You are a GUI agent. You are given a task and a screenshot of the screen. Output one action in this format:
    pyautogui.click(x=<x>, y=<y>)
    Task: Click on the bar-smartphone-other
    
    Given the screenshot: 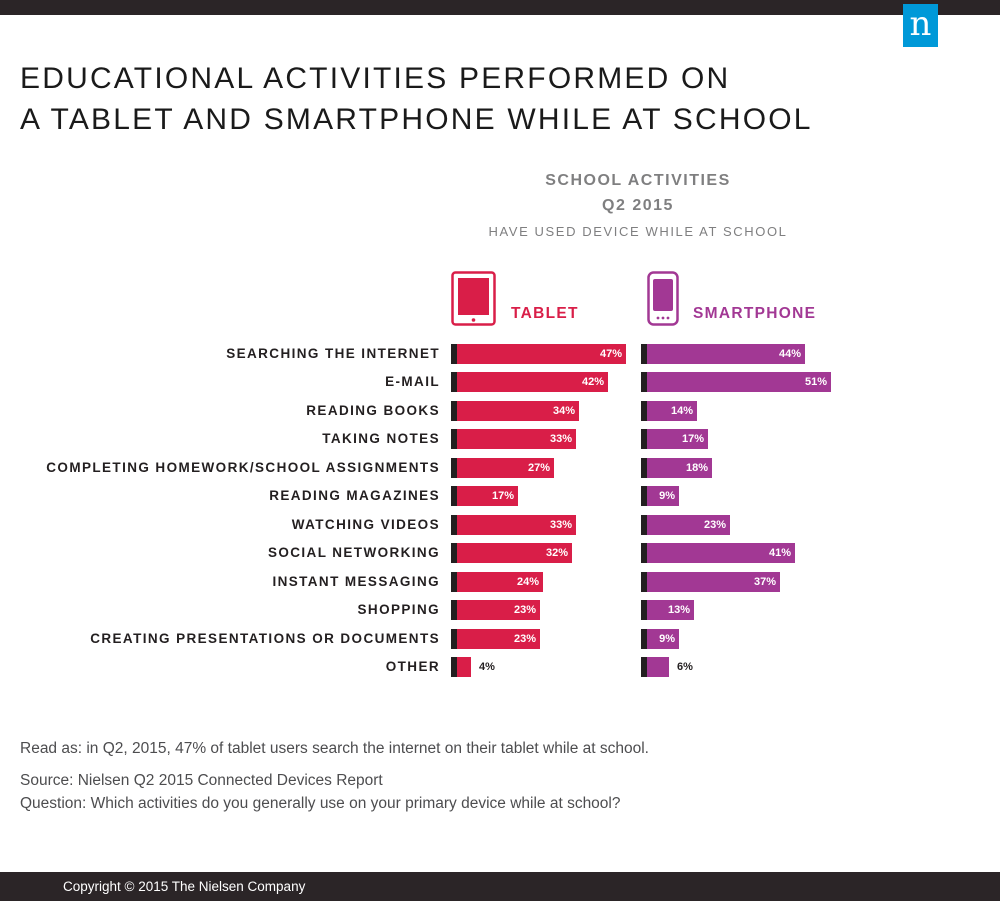 What is the action you would take?
    pyautogui.click(x=658, y=667)
    